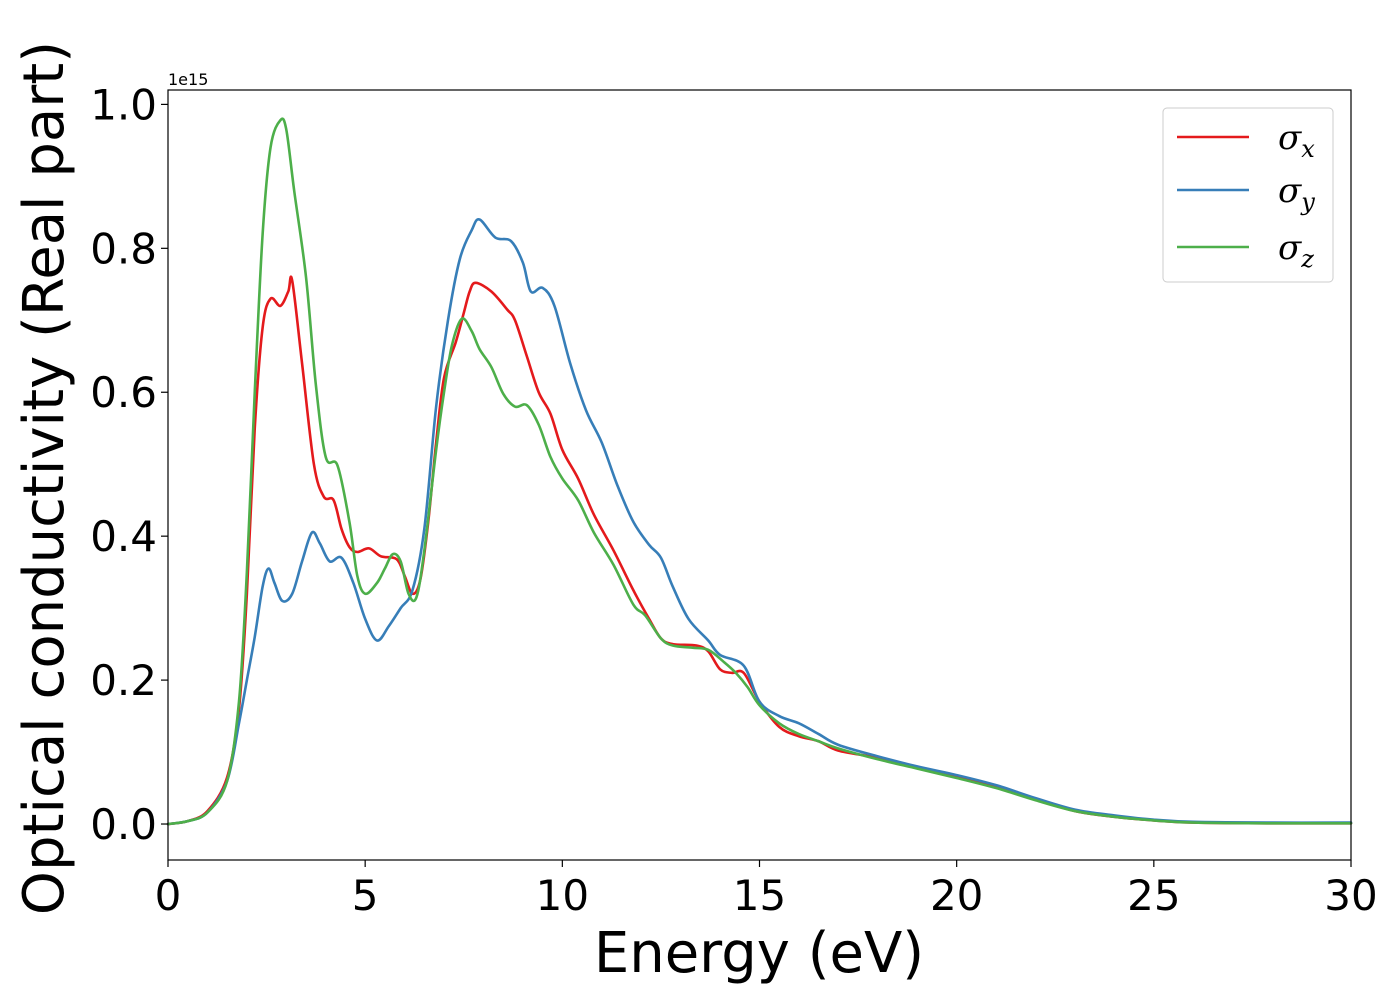 The height and width of the screenshot is (1000, 1400). I want to click on x-tick-label: 20, so click(956, 895).